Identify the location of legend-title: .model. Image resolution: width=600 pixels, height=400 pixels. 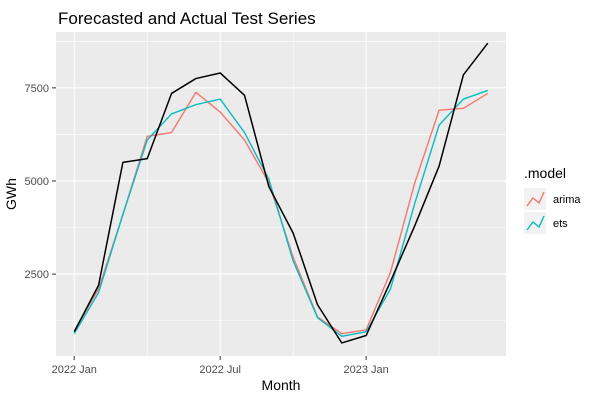
(545, 173).